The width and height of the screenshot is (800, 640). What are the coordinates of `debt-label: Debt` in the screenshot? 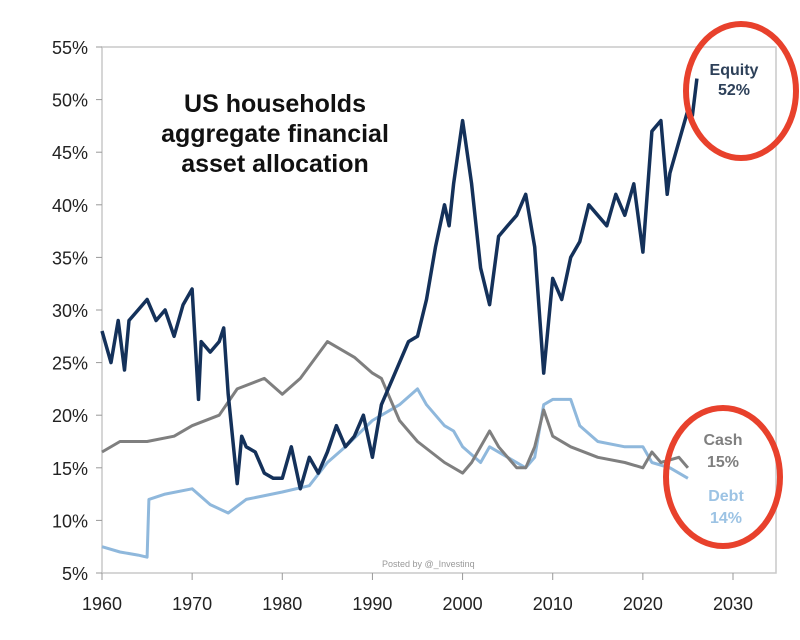 It's located at (726, 496).